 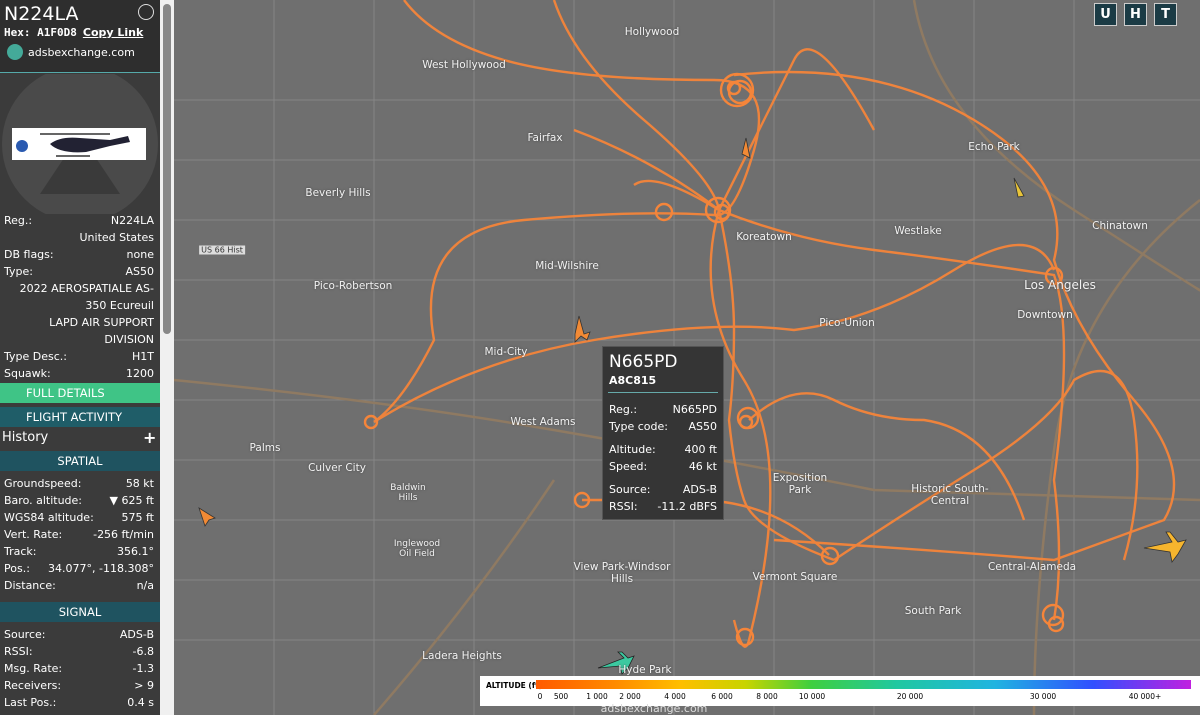 I want to click on info-row: Type Desc.: H1T, so click(x=79, y=356).